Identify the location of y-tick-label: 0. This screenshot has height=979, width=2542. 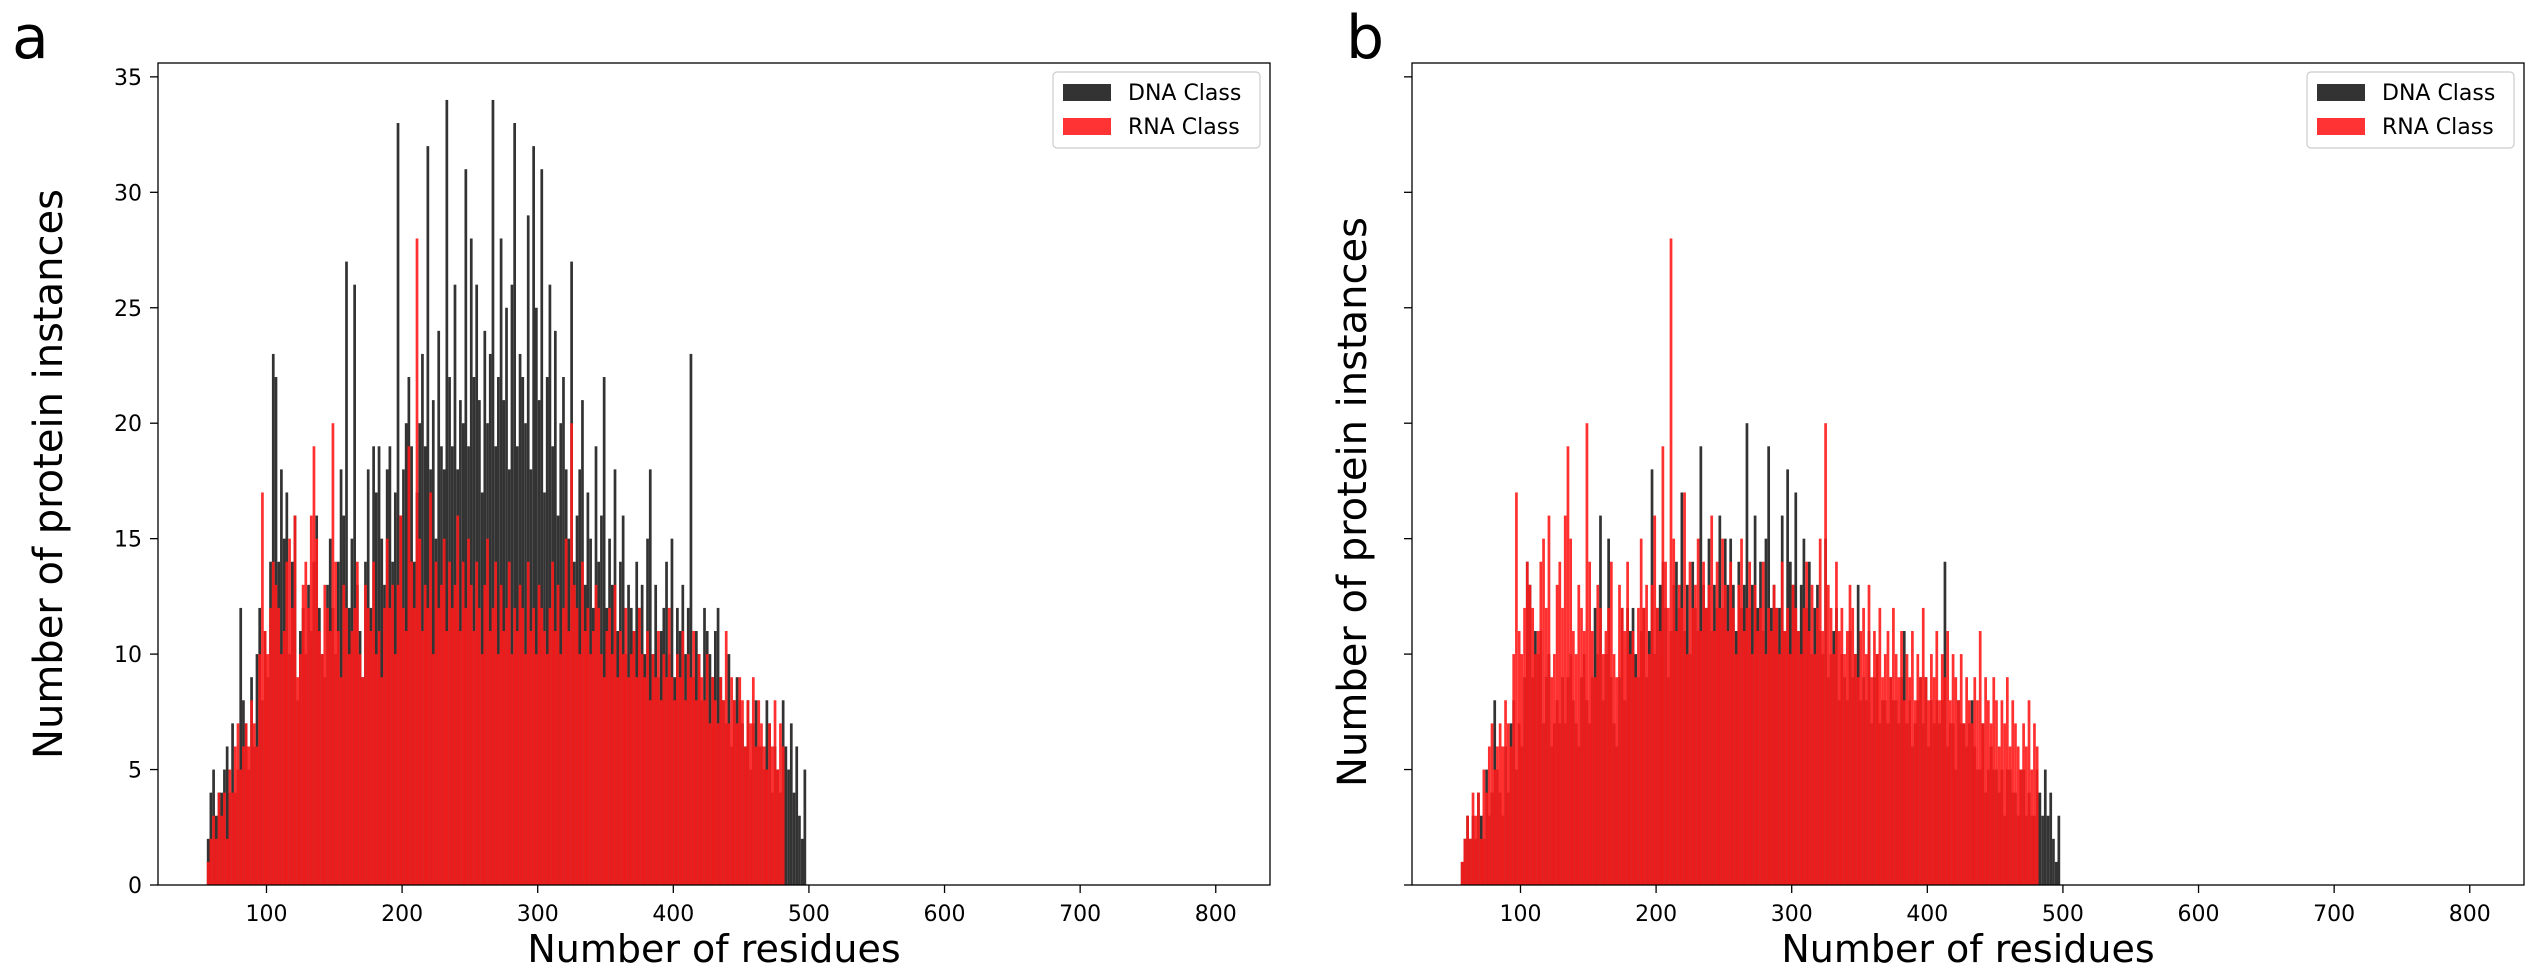
(135, 886).